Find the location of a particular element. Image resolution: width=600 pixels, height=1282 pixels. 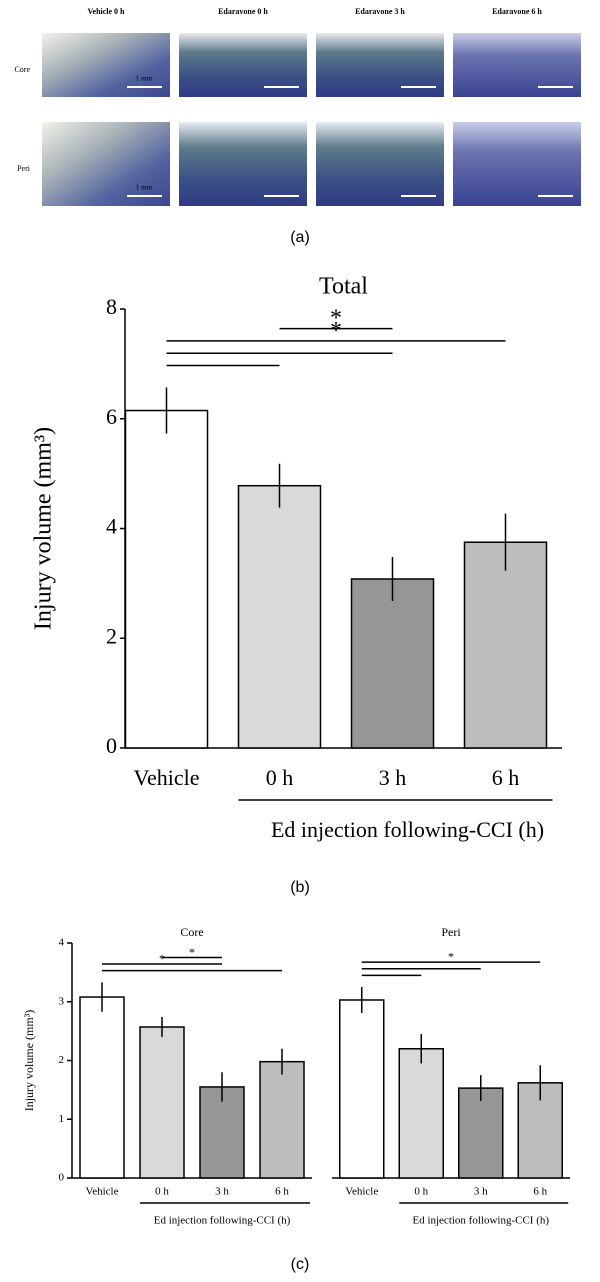

y-tick-label: 6 is located at coordinates (111, 416).